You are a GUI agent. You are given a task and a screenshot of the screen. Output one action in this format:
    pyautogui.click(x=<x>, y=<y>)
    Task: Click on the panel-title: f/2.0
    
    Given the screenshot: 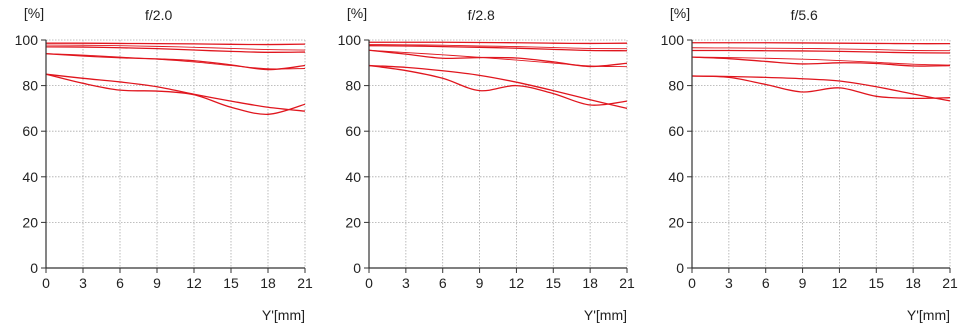 What is the action you would take?
    pyautogui.click(x=158, y=15)
    